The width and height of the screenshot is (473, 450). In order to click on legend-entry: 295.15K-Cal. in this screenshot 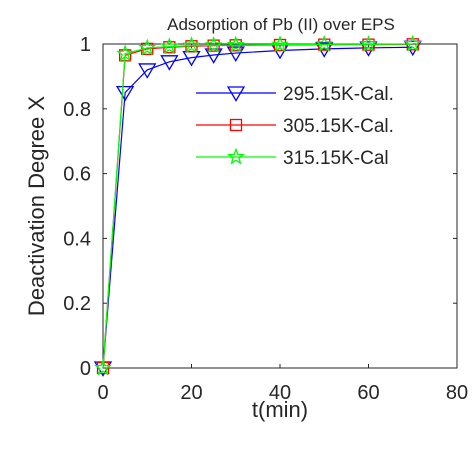, I will do `click(295, 94)`.